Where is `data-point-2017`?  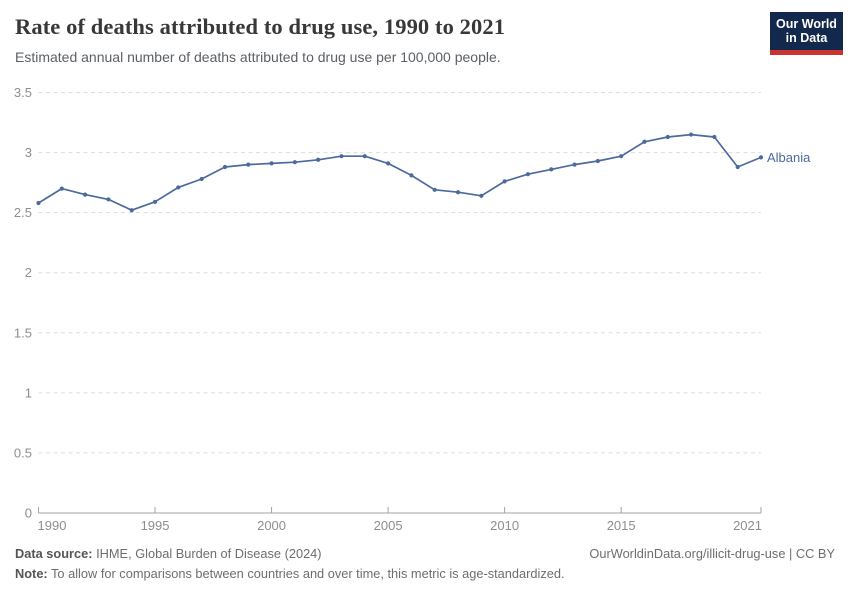
data-point-2017 is located at coordinates (667, 137).